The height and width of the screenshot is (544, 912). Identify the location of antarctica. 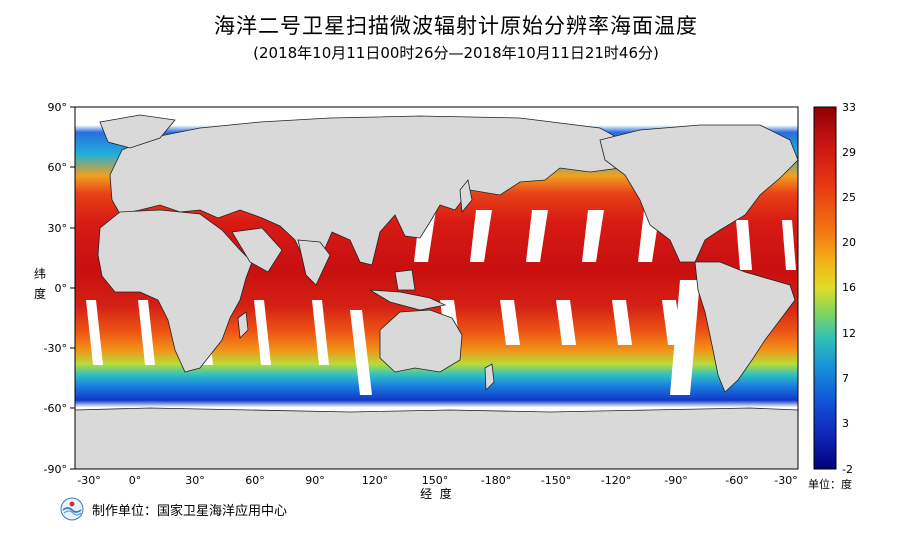
(436, 438).